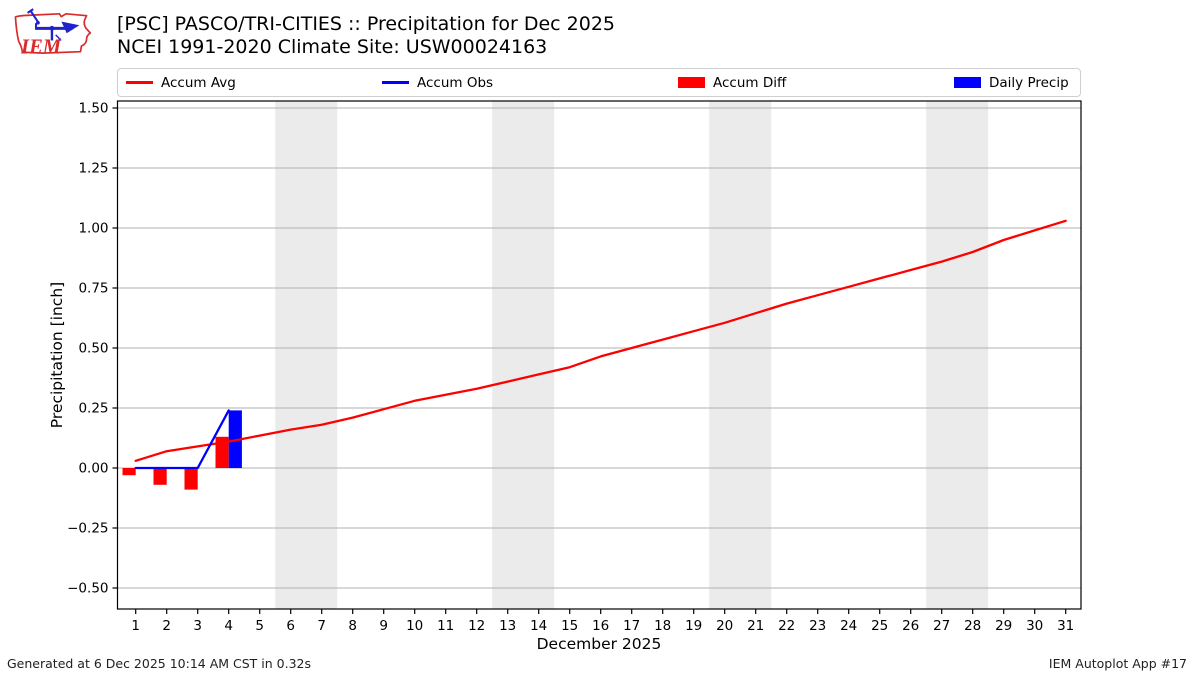 The height and width of the screenshot is (675, 1200). Describe the element at coordinates (1117, 663) in the screenshot. I see `app-credit: IEM Autoplot App #17` at that location.